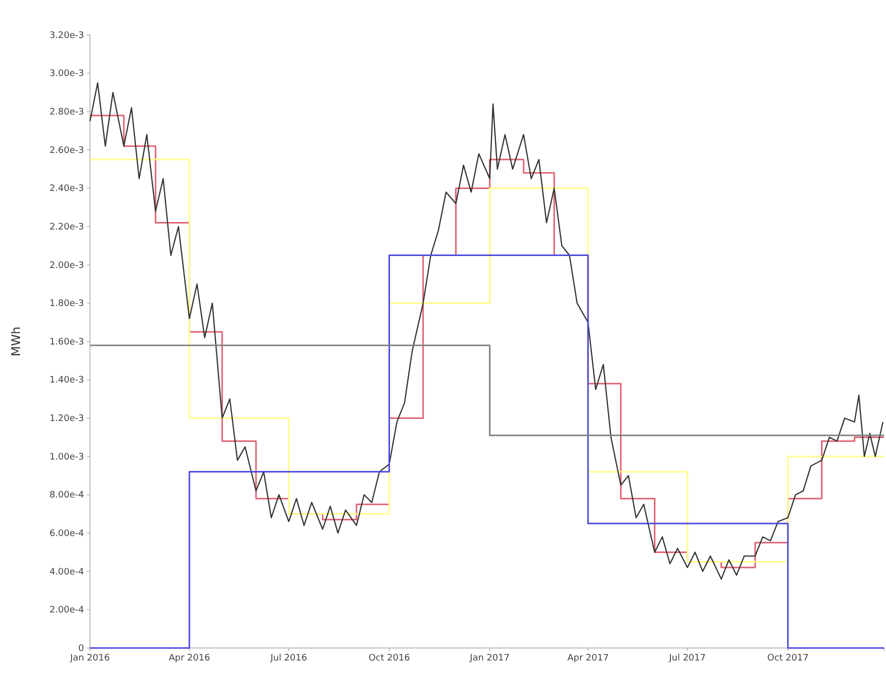  What do you see at coordinates (66, 74) in the screenshot?
I see `y-tick-label: 3.00e-3` at bounding box center [66, 74].